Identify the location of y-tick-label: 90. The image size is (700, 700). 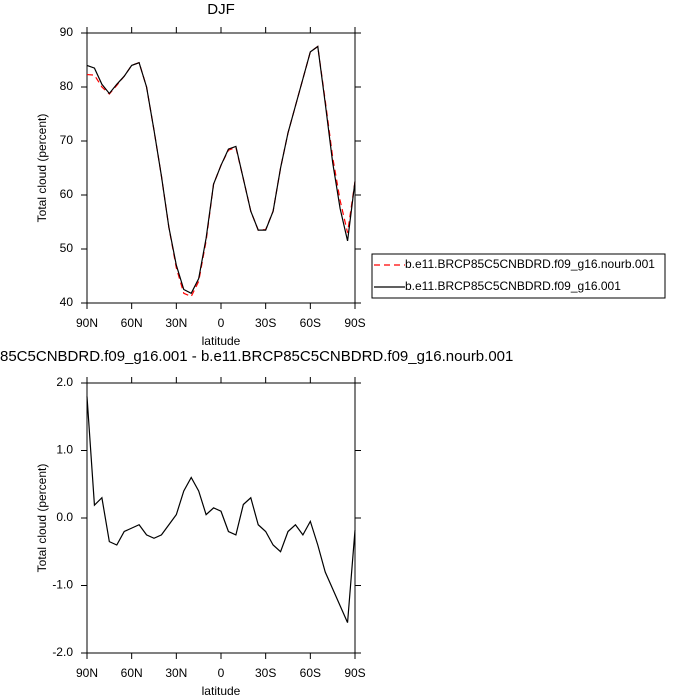
(67, 32).